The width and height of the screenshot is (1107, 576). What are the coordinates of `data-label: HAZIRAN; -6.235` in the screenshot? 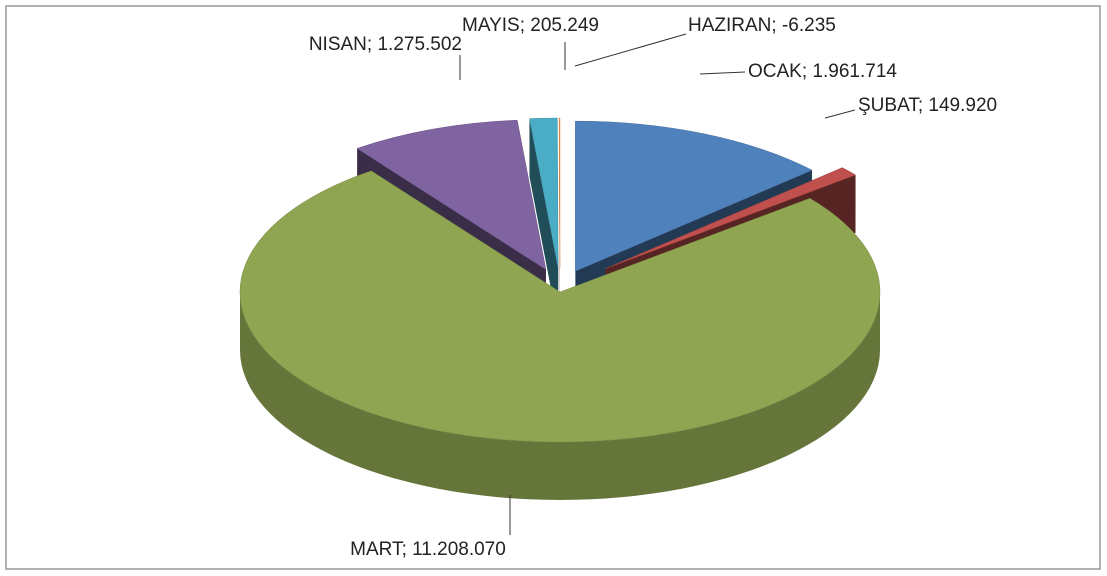 It's located at (762, 25).